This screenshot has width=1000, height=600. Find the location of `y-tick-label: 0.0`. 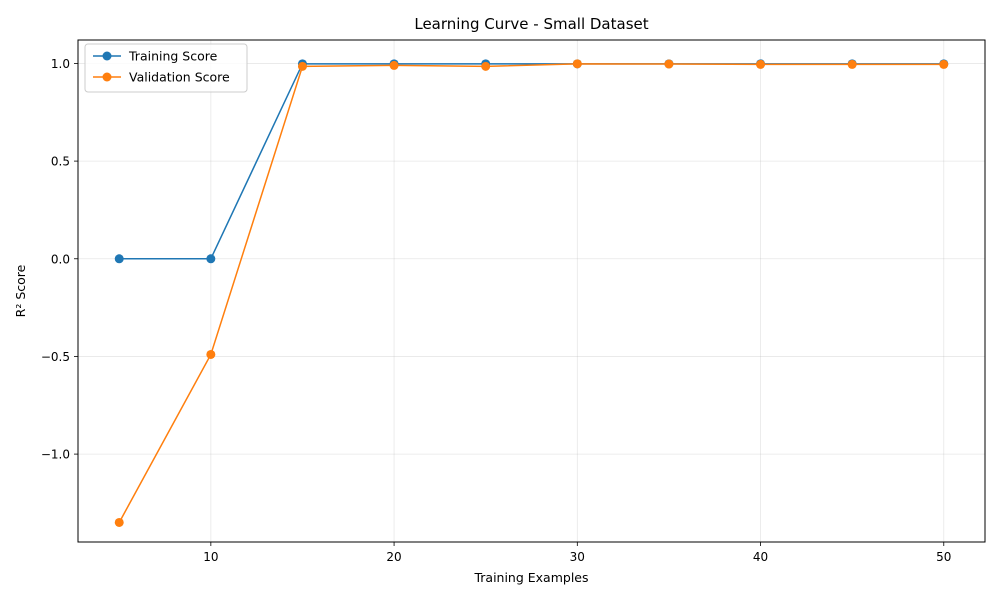

y-tick-label: 0.0 is located at coordinates (60, 259).